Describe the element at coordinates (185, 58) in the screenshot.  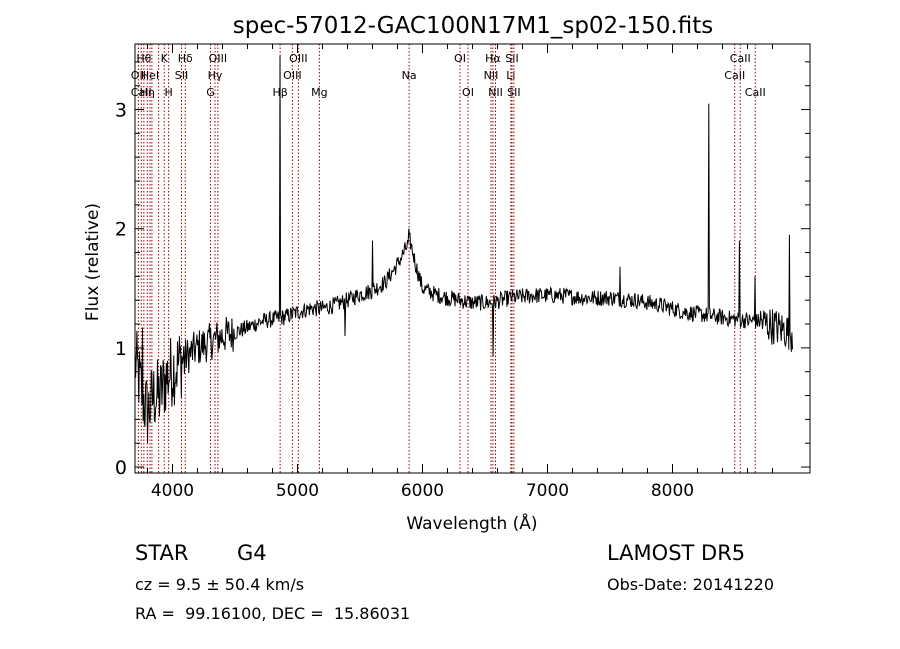
I see `line-marker-label: Hδ` at that location.